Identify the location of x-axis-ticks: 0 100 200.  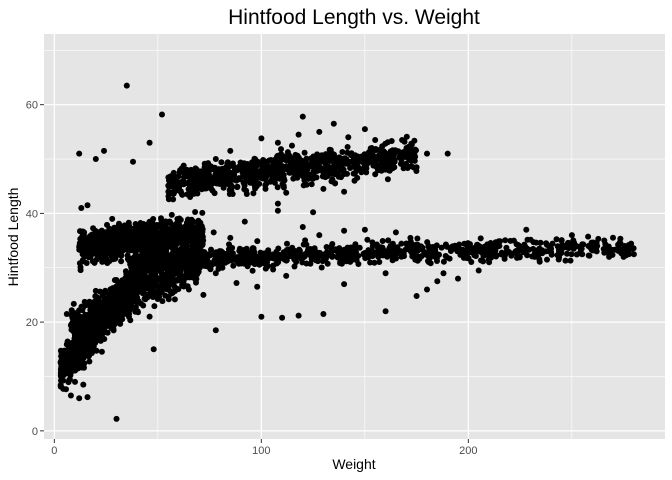
(264, 448).